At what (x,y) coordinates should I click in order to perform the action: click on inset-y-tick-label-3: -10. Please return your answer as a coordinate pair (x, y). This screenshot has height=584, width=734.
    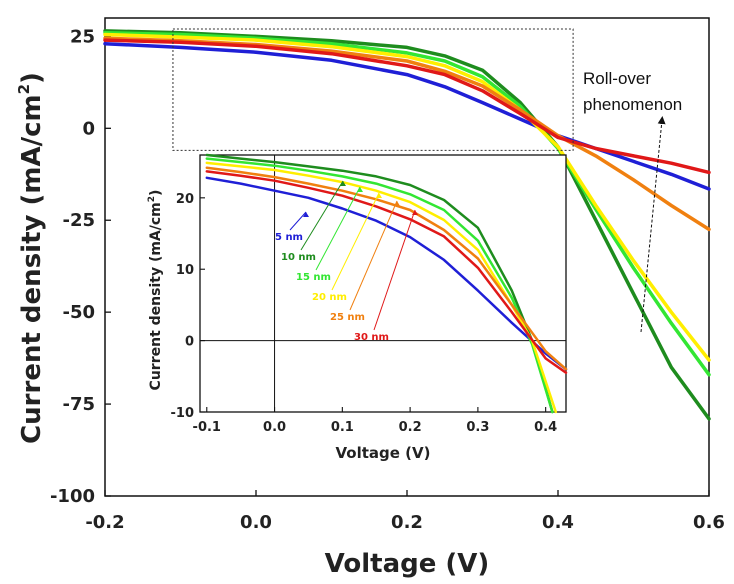
    Looking at the image, I should click on (183, 413).